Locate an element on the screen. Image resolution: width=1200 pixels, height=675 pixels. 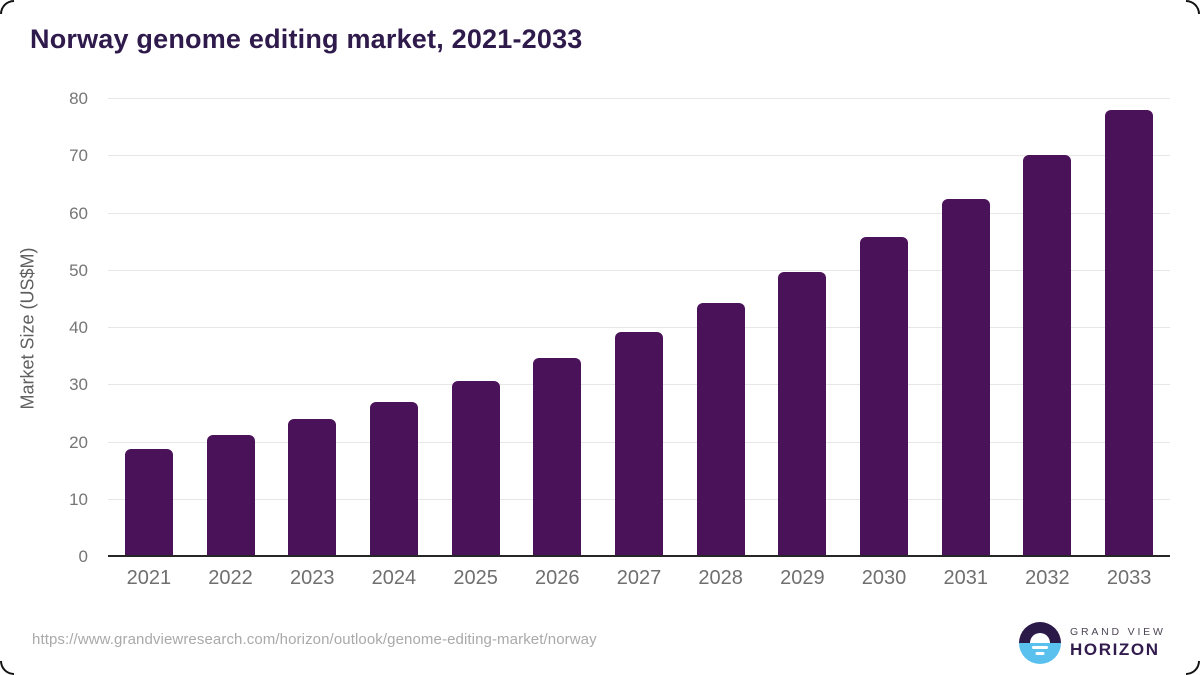
bar-2024 is located at coordinates (393, 478).